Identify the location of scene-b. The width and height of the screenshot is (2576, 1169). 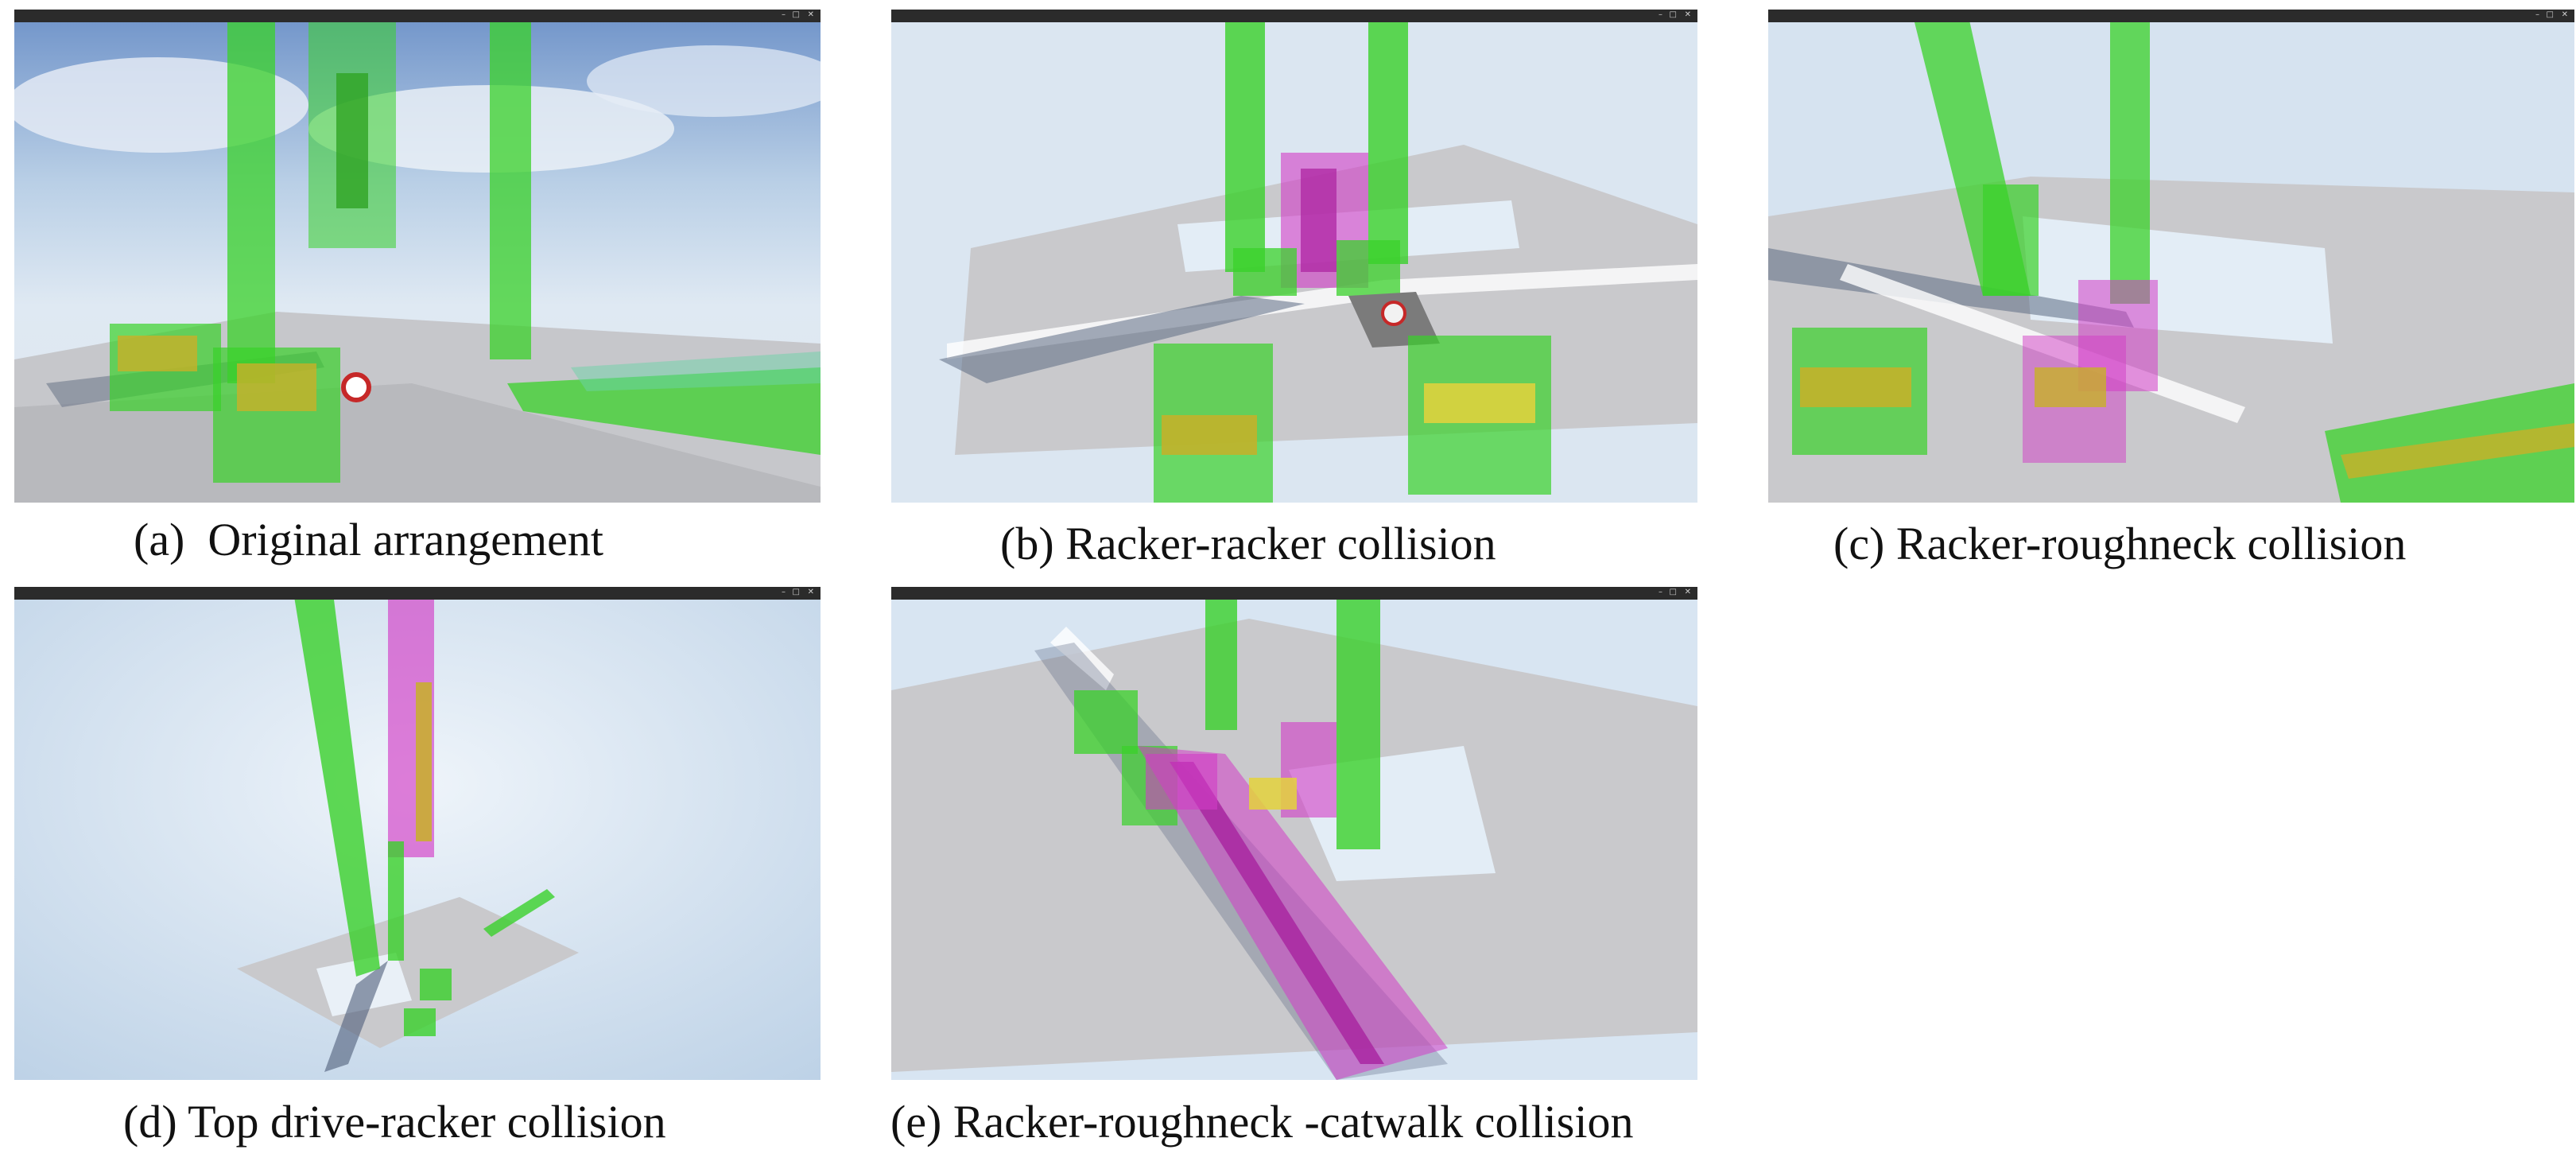
(1294, 256).